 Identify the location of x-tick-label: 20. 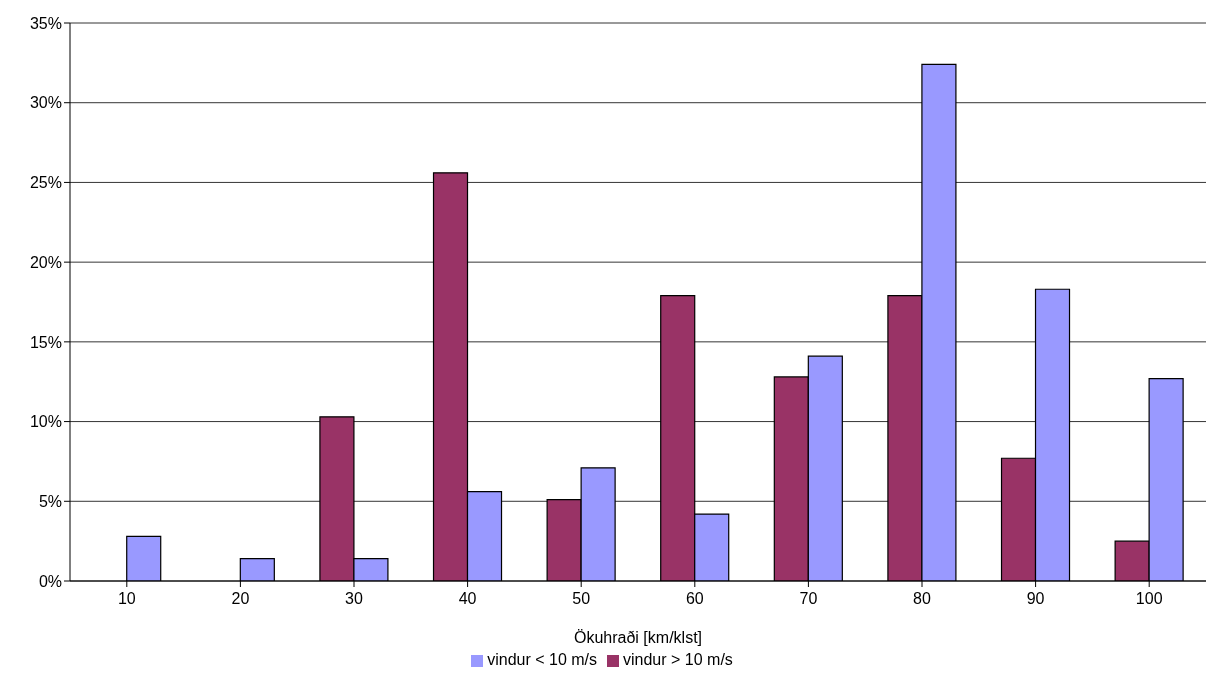
(240, 599).